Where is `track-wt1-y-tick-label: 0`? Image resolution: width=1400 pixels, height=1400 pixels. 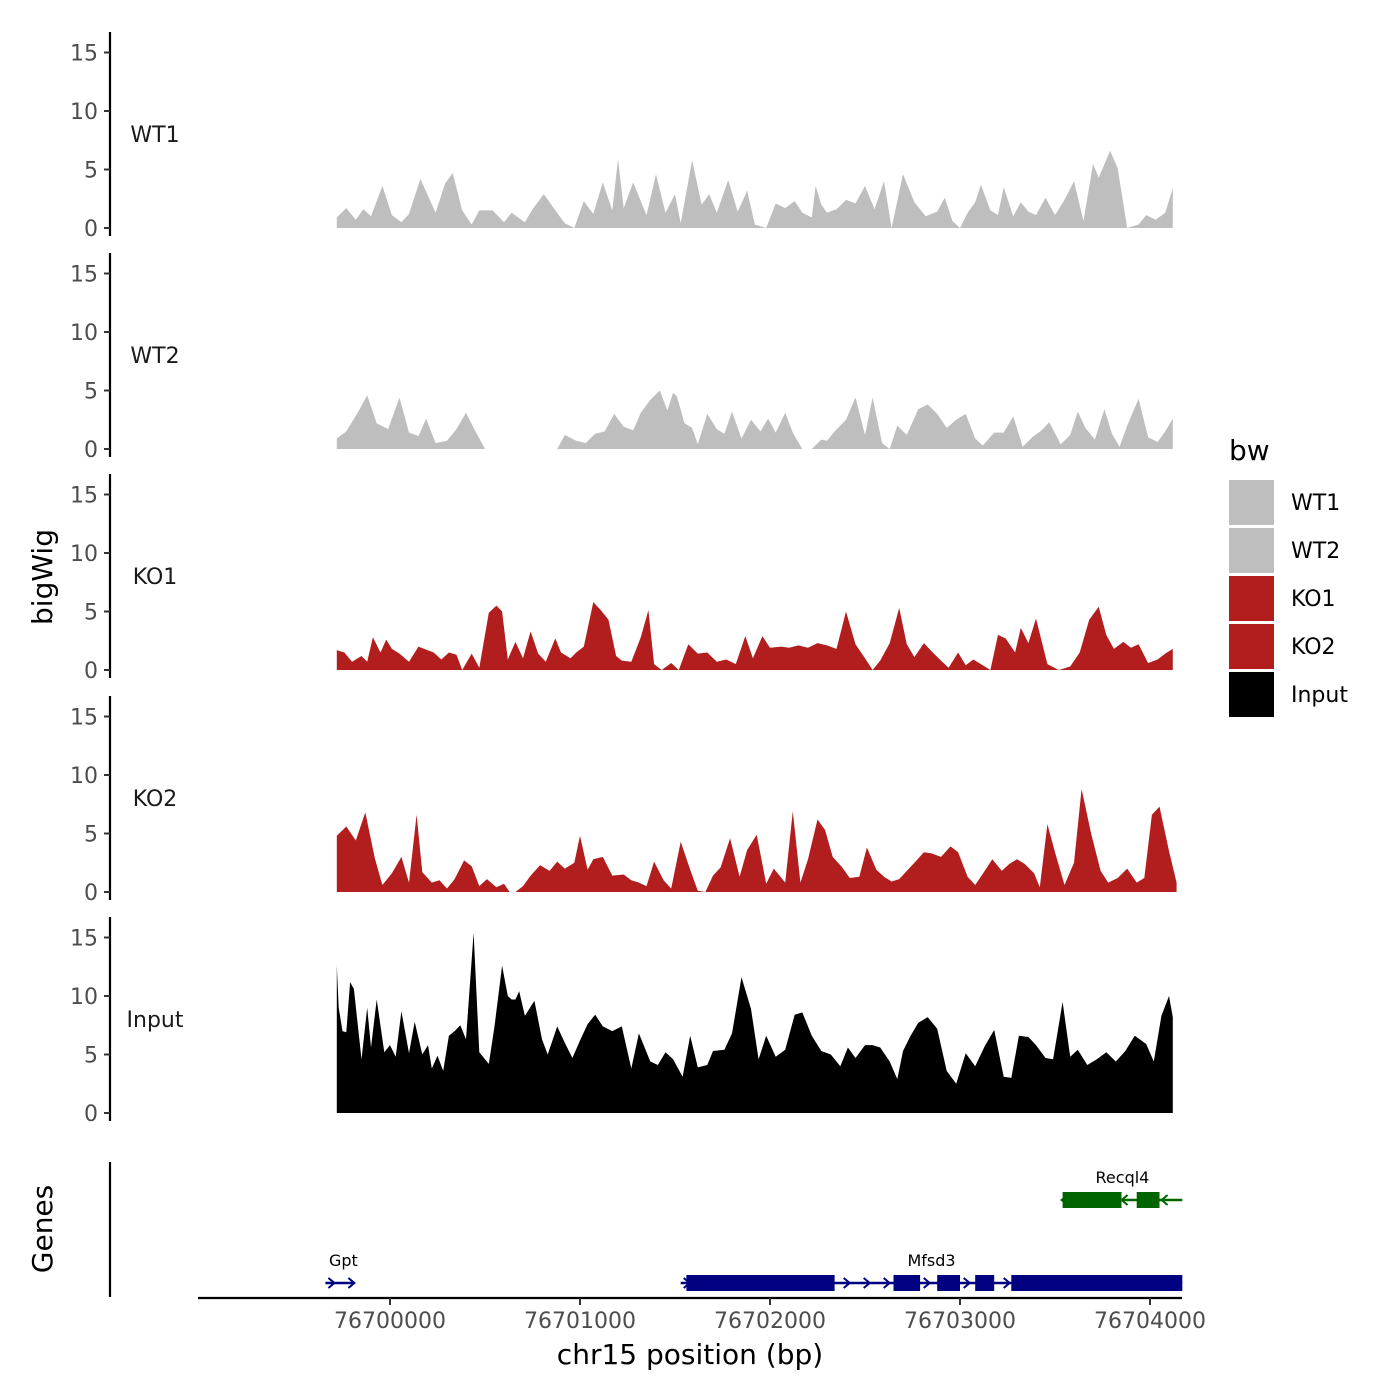
track-wt1-y-tick-label: 0 is located at coordinates (91, 229).